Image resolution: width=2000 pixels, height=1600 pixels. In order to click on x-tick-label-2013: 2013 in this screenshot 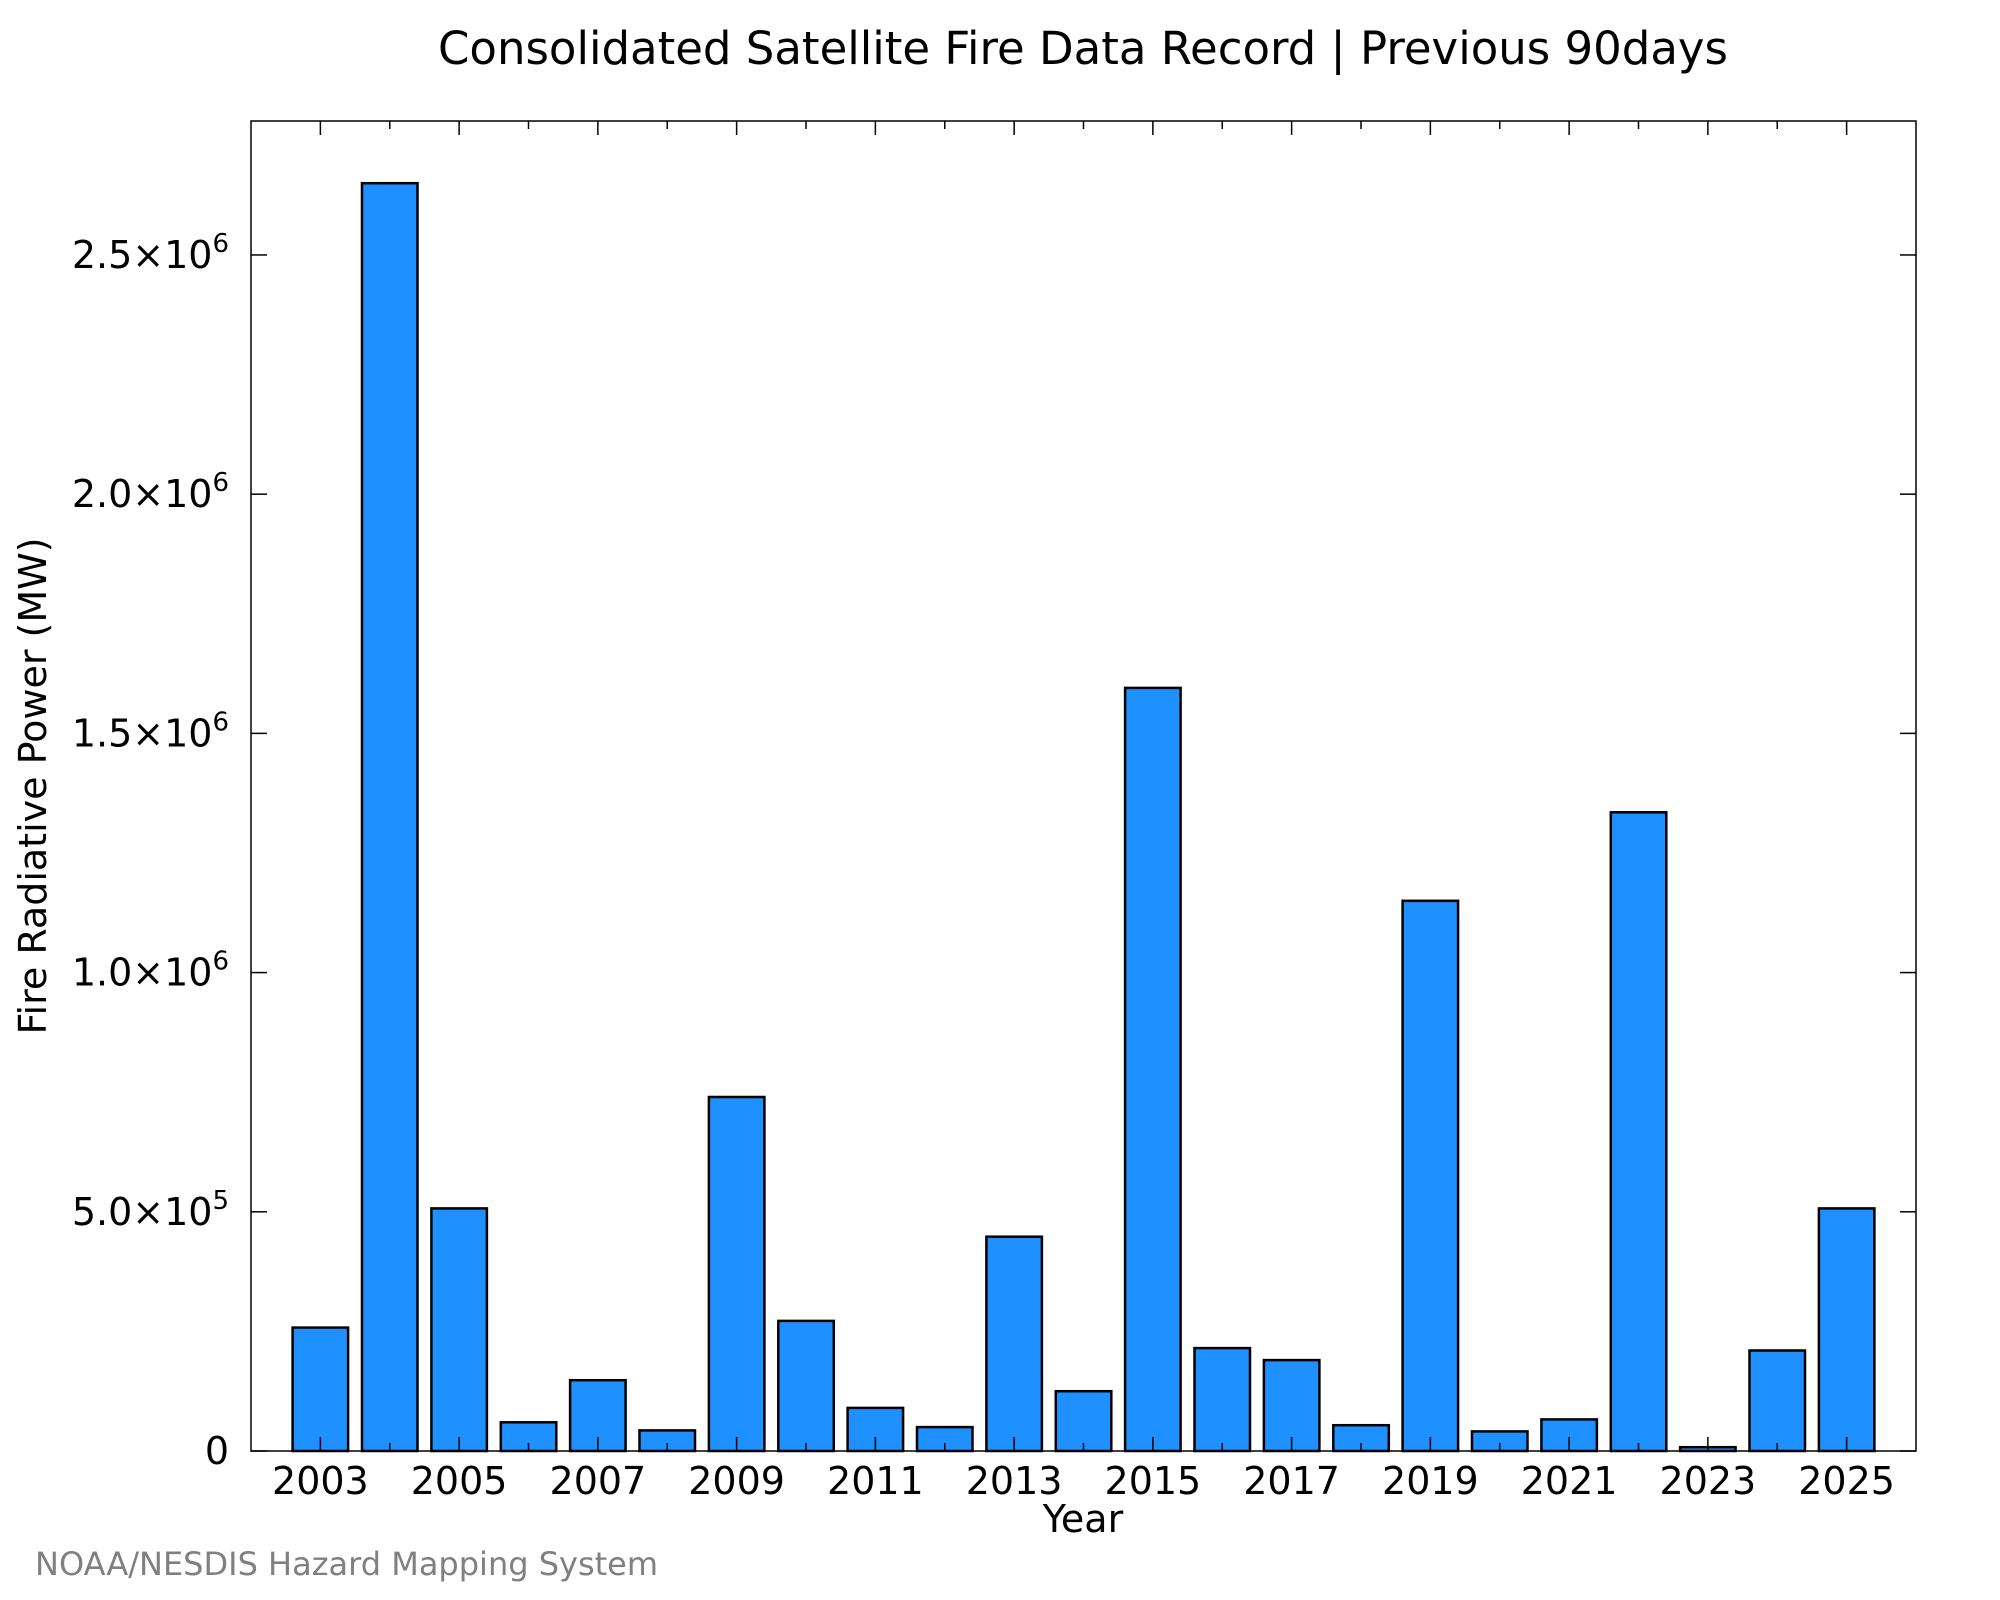, I will do `click(1014, 1481)`.